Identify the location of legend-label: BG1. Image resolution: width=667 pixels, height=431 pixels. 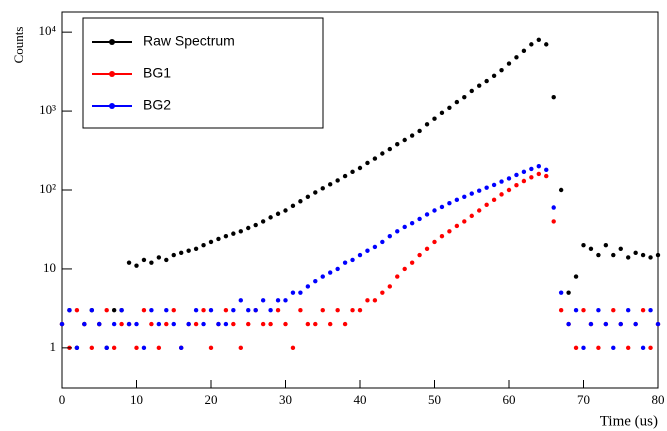
(157, 73).